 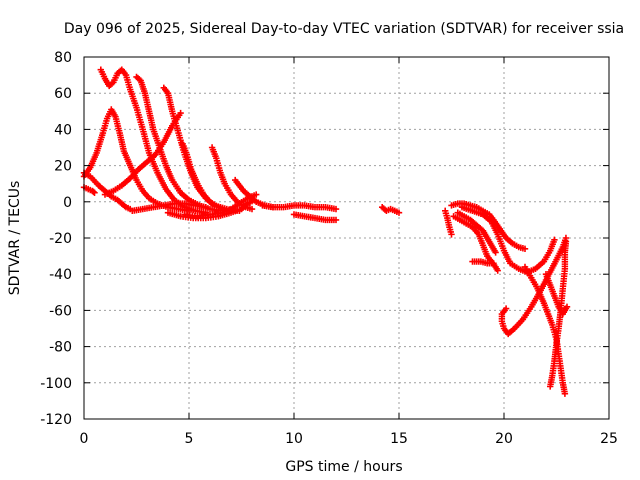 What do you see at coordinates (349, 439) in the screenshot?
I see `x-tick-labels: 0 5 10 15 20 25` at bounding box center [349, 439].